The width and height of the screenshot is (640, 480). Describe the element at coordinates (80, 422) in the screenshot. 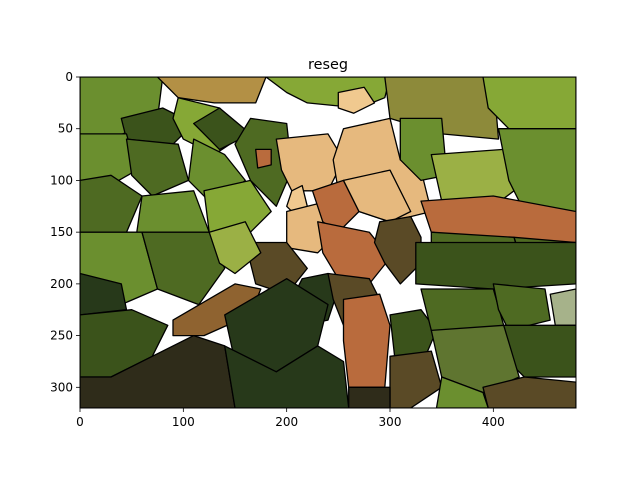

I see `x-tick-label: 0` at that location.